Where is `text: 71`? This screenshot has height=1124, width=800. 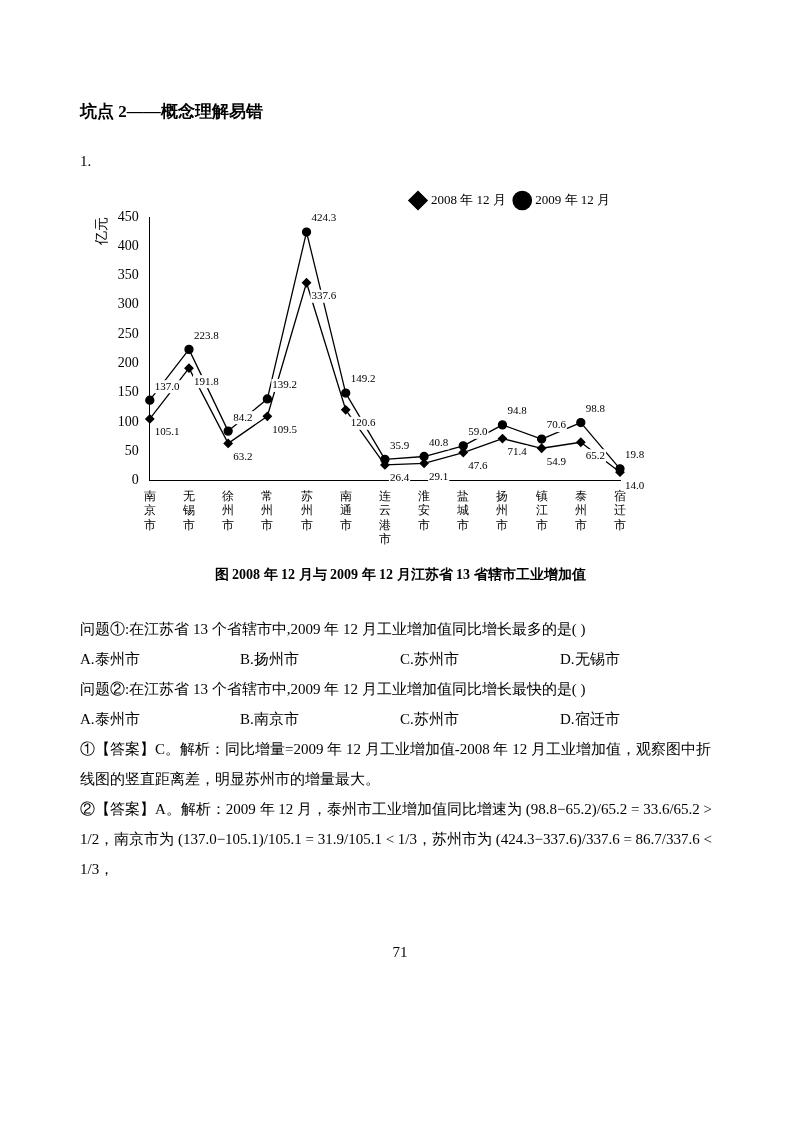
text: 71 is located at coordinates (400, 952).